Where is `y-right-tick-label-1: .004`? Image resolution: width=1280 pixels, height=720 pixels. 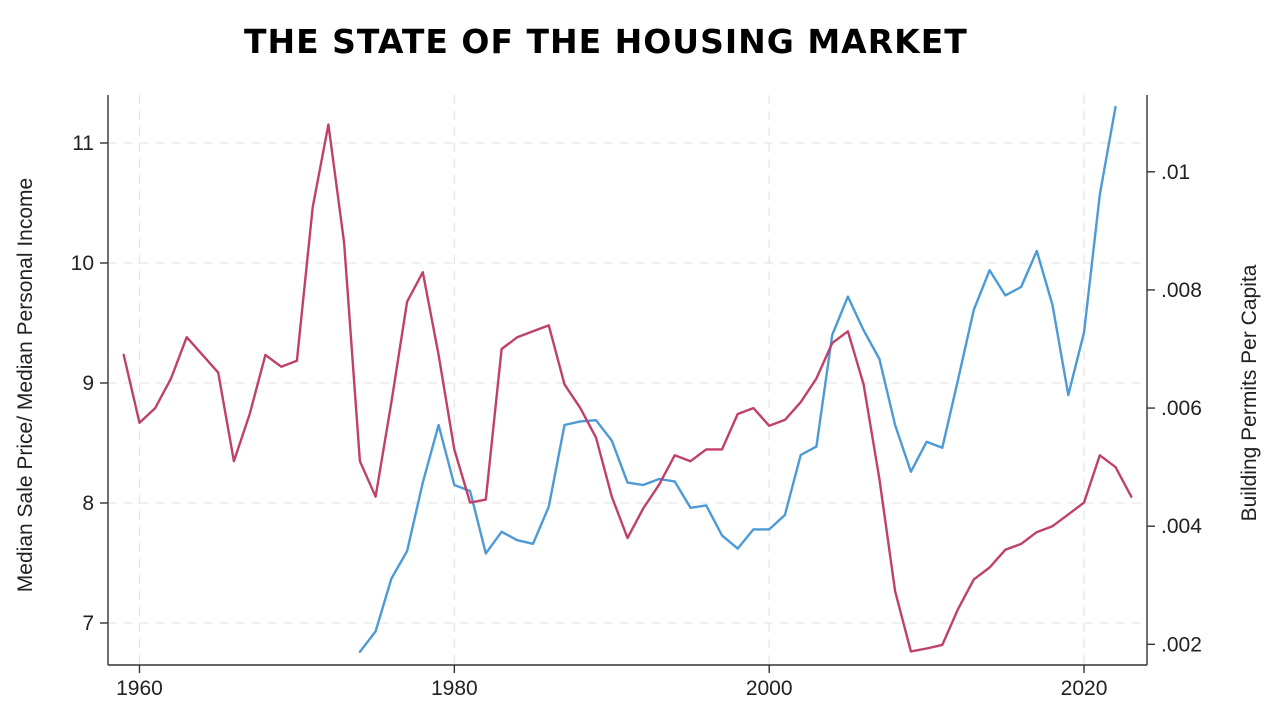
y-right-tick-label-1: .004 is located at coordinates (1181, 526).